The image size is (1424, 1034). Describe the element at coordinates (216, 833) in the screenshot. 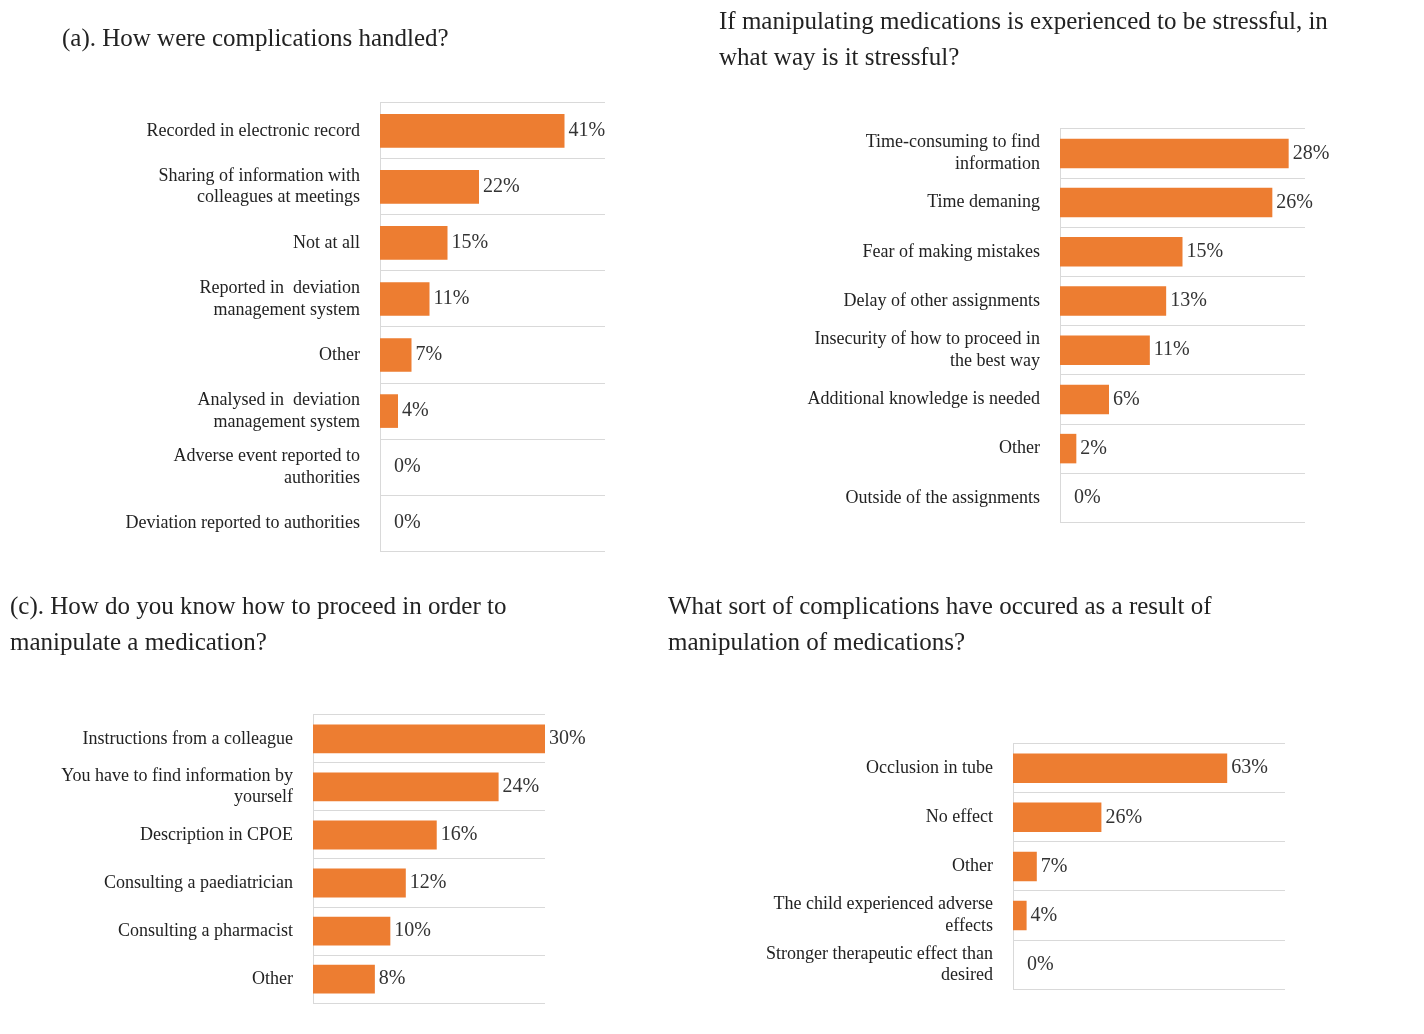

I see `y-tick-label: Description in CPOE` at that location.